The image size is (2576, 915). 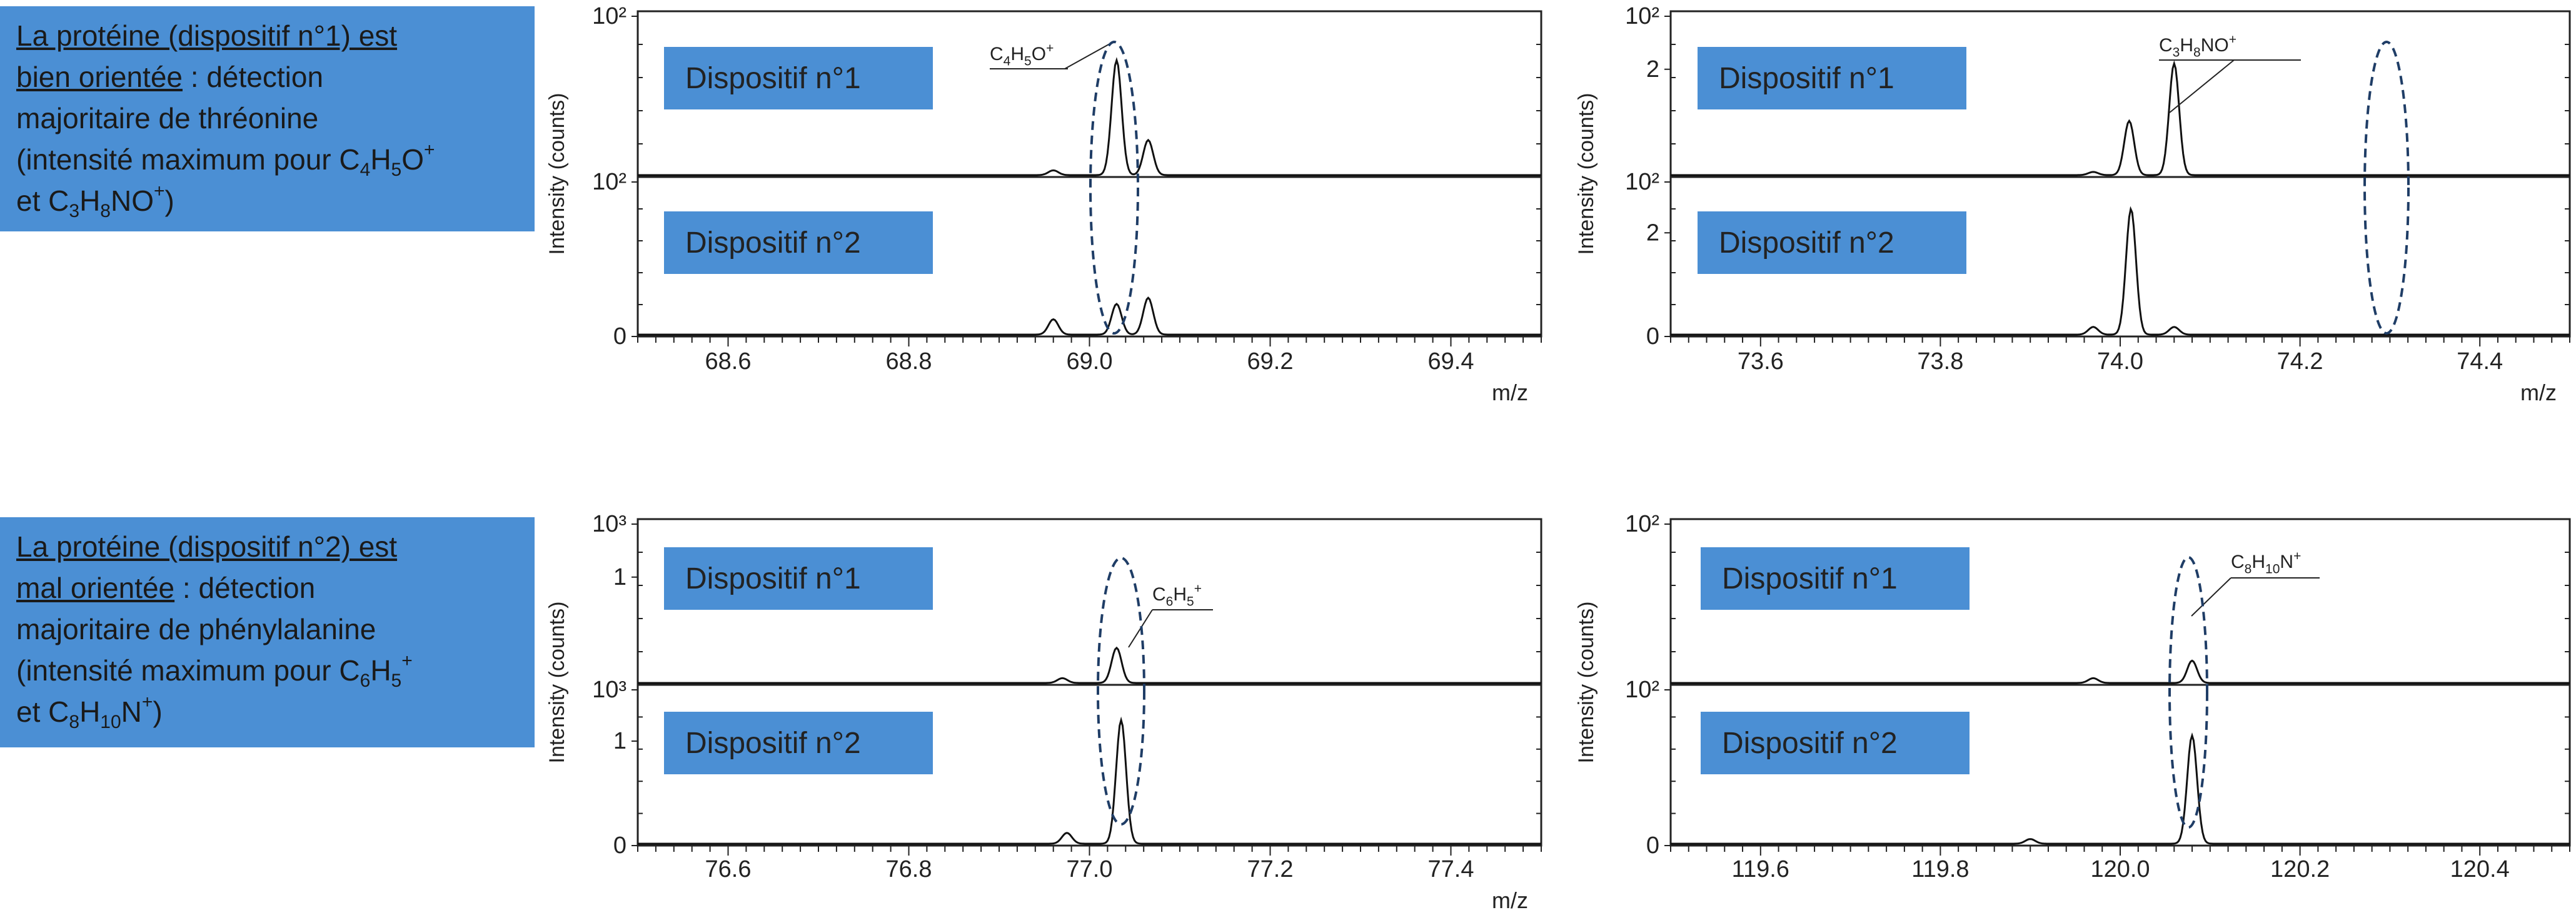 I want to click on x-tick-label: 120.2, so click(x=2300, y=869).